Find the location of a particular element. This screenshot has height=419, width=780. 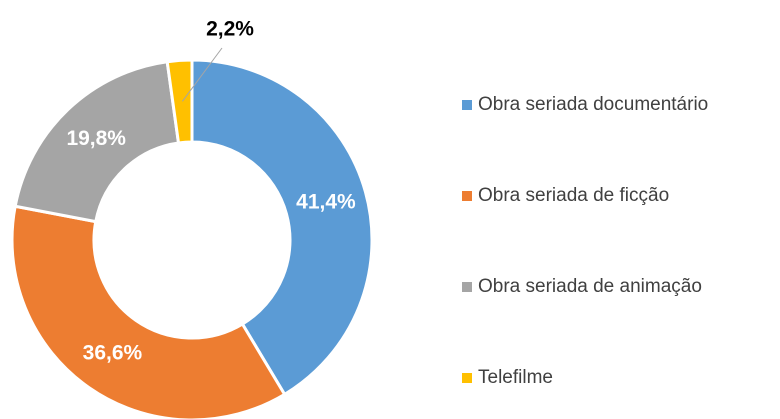

legend-label: Obra seriada de ficção is located at coordinates (573, 195).